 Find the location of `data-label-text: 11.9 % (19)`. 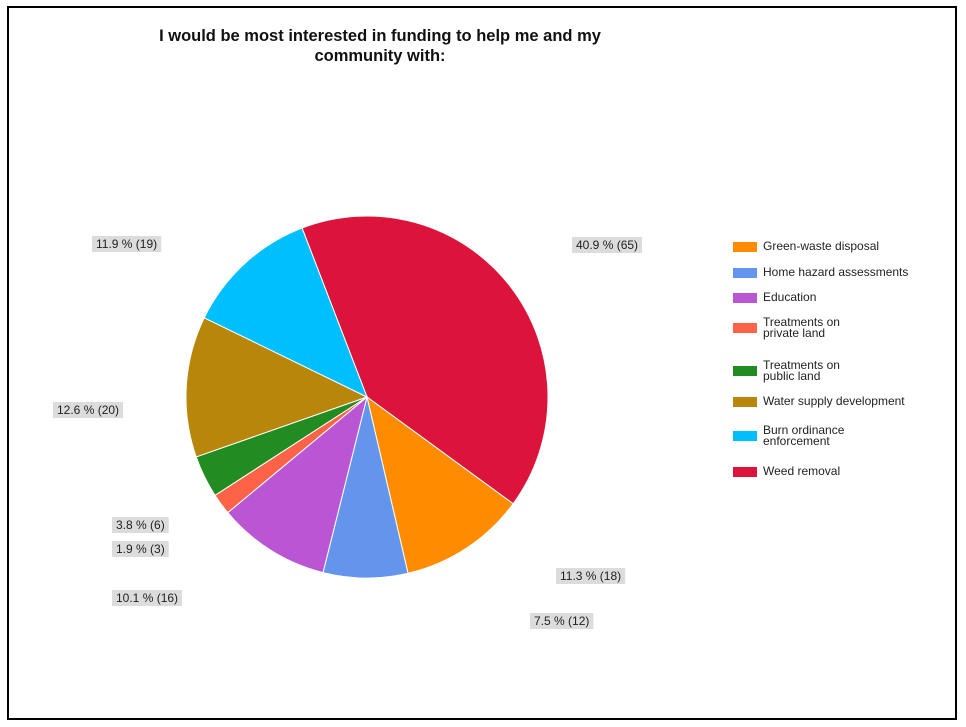

data-label-text: 11.9 % (19) is located at coordinates (126, 244).